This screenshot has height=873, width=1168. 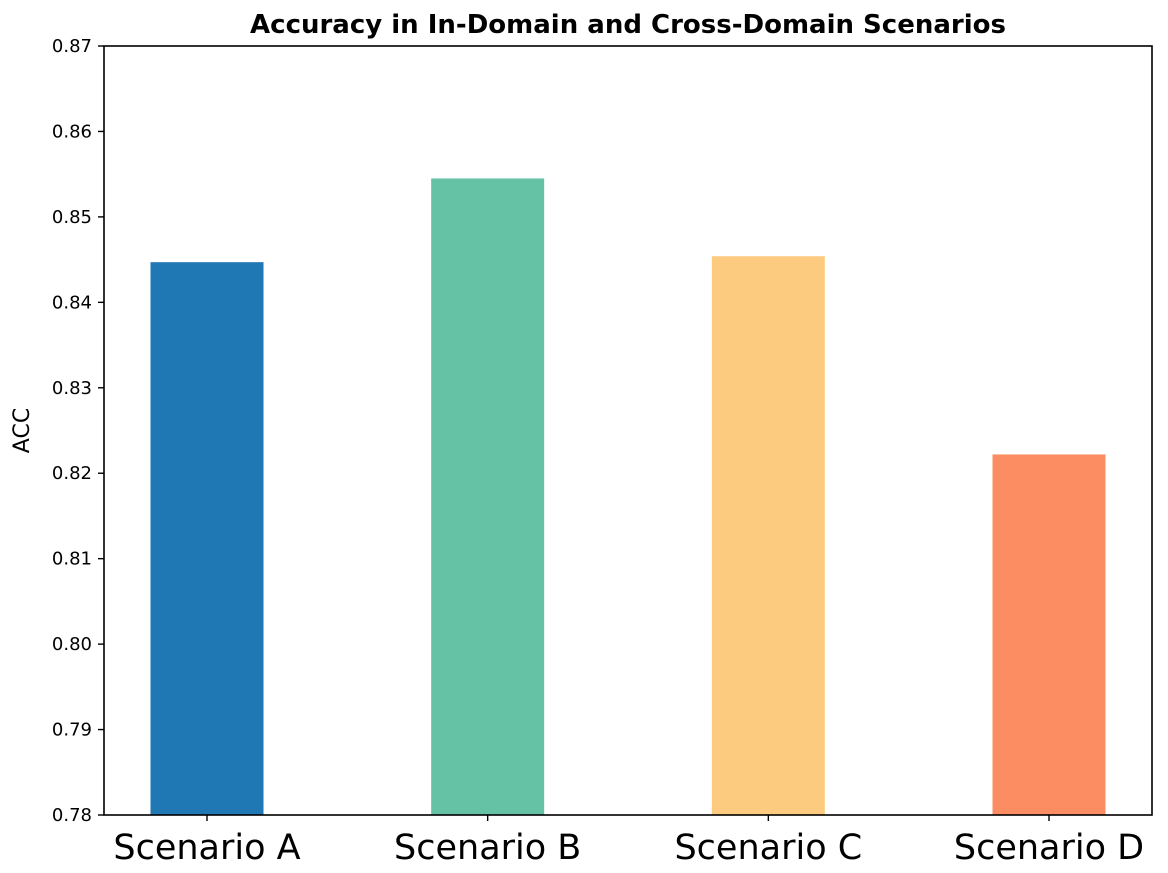 What do you see at coordinates (72, 388) in the screenshot?
I see `y-tick-label: 0.83` at bounding box center [72, 388].